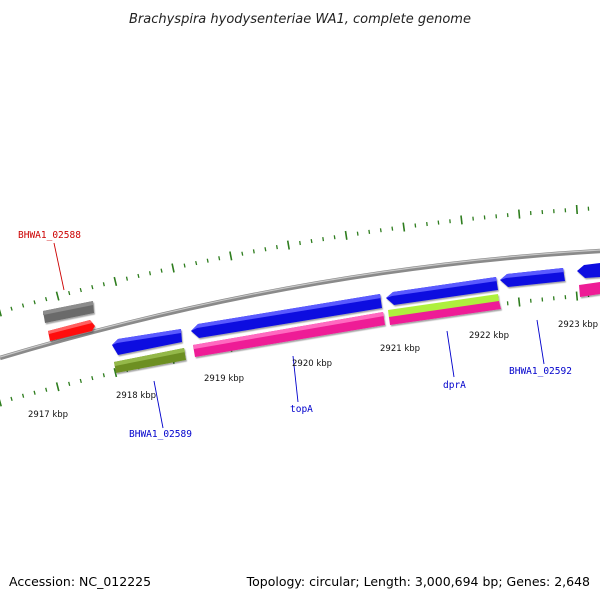  Describe the element at coordinates (312, 364) in the screenshot. I see `scale-label: 2920 kbp` at that location.